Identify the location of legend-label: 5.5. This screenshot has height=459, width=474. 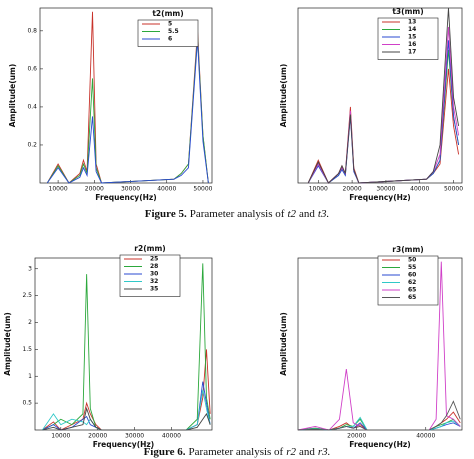
(173, 31).